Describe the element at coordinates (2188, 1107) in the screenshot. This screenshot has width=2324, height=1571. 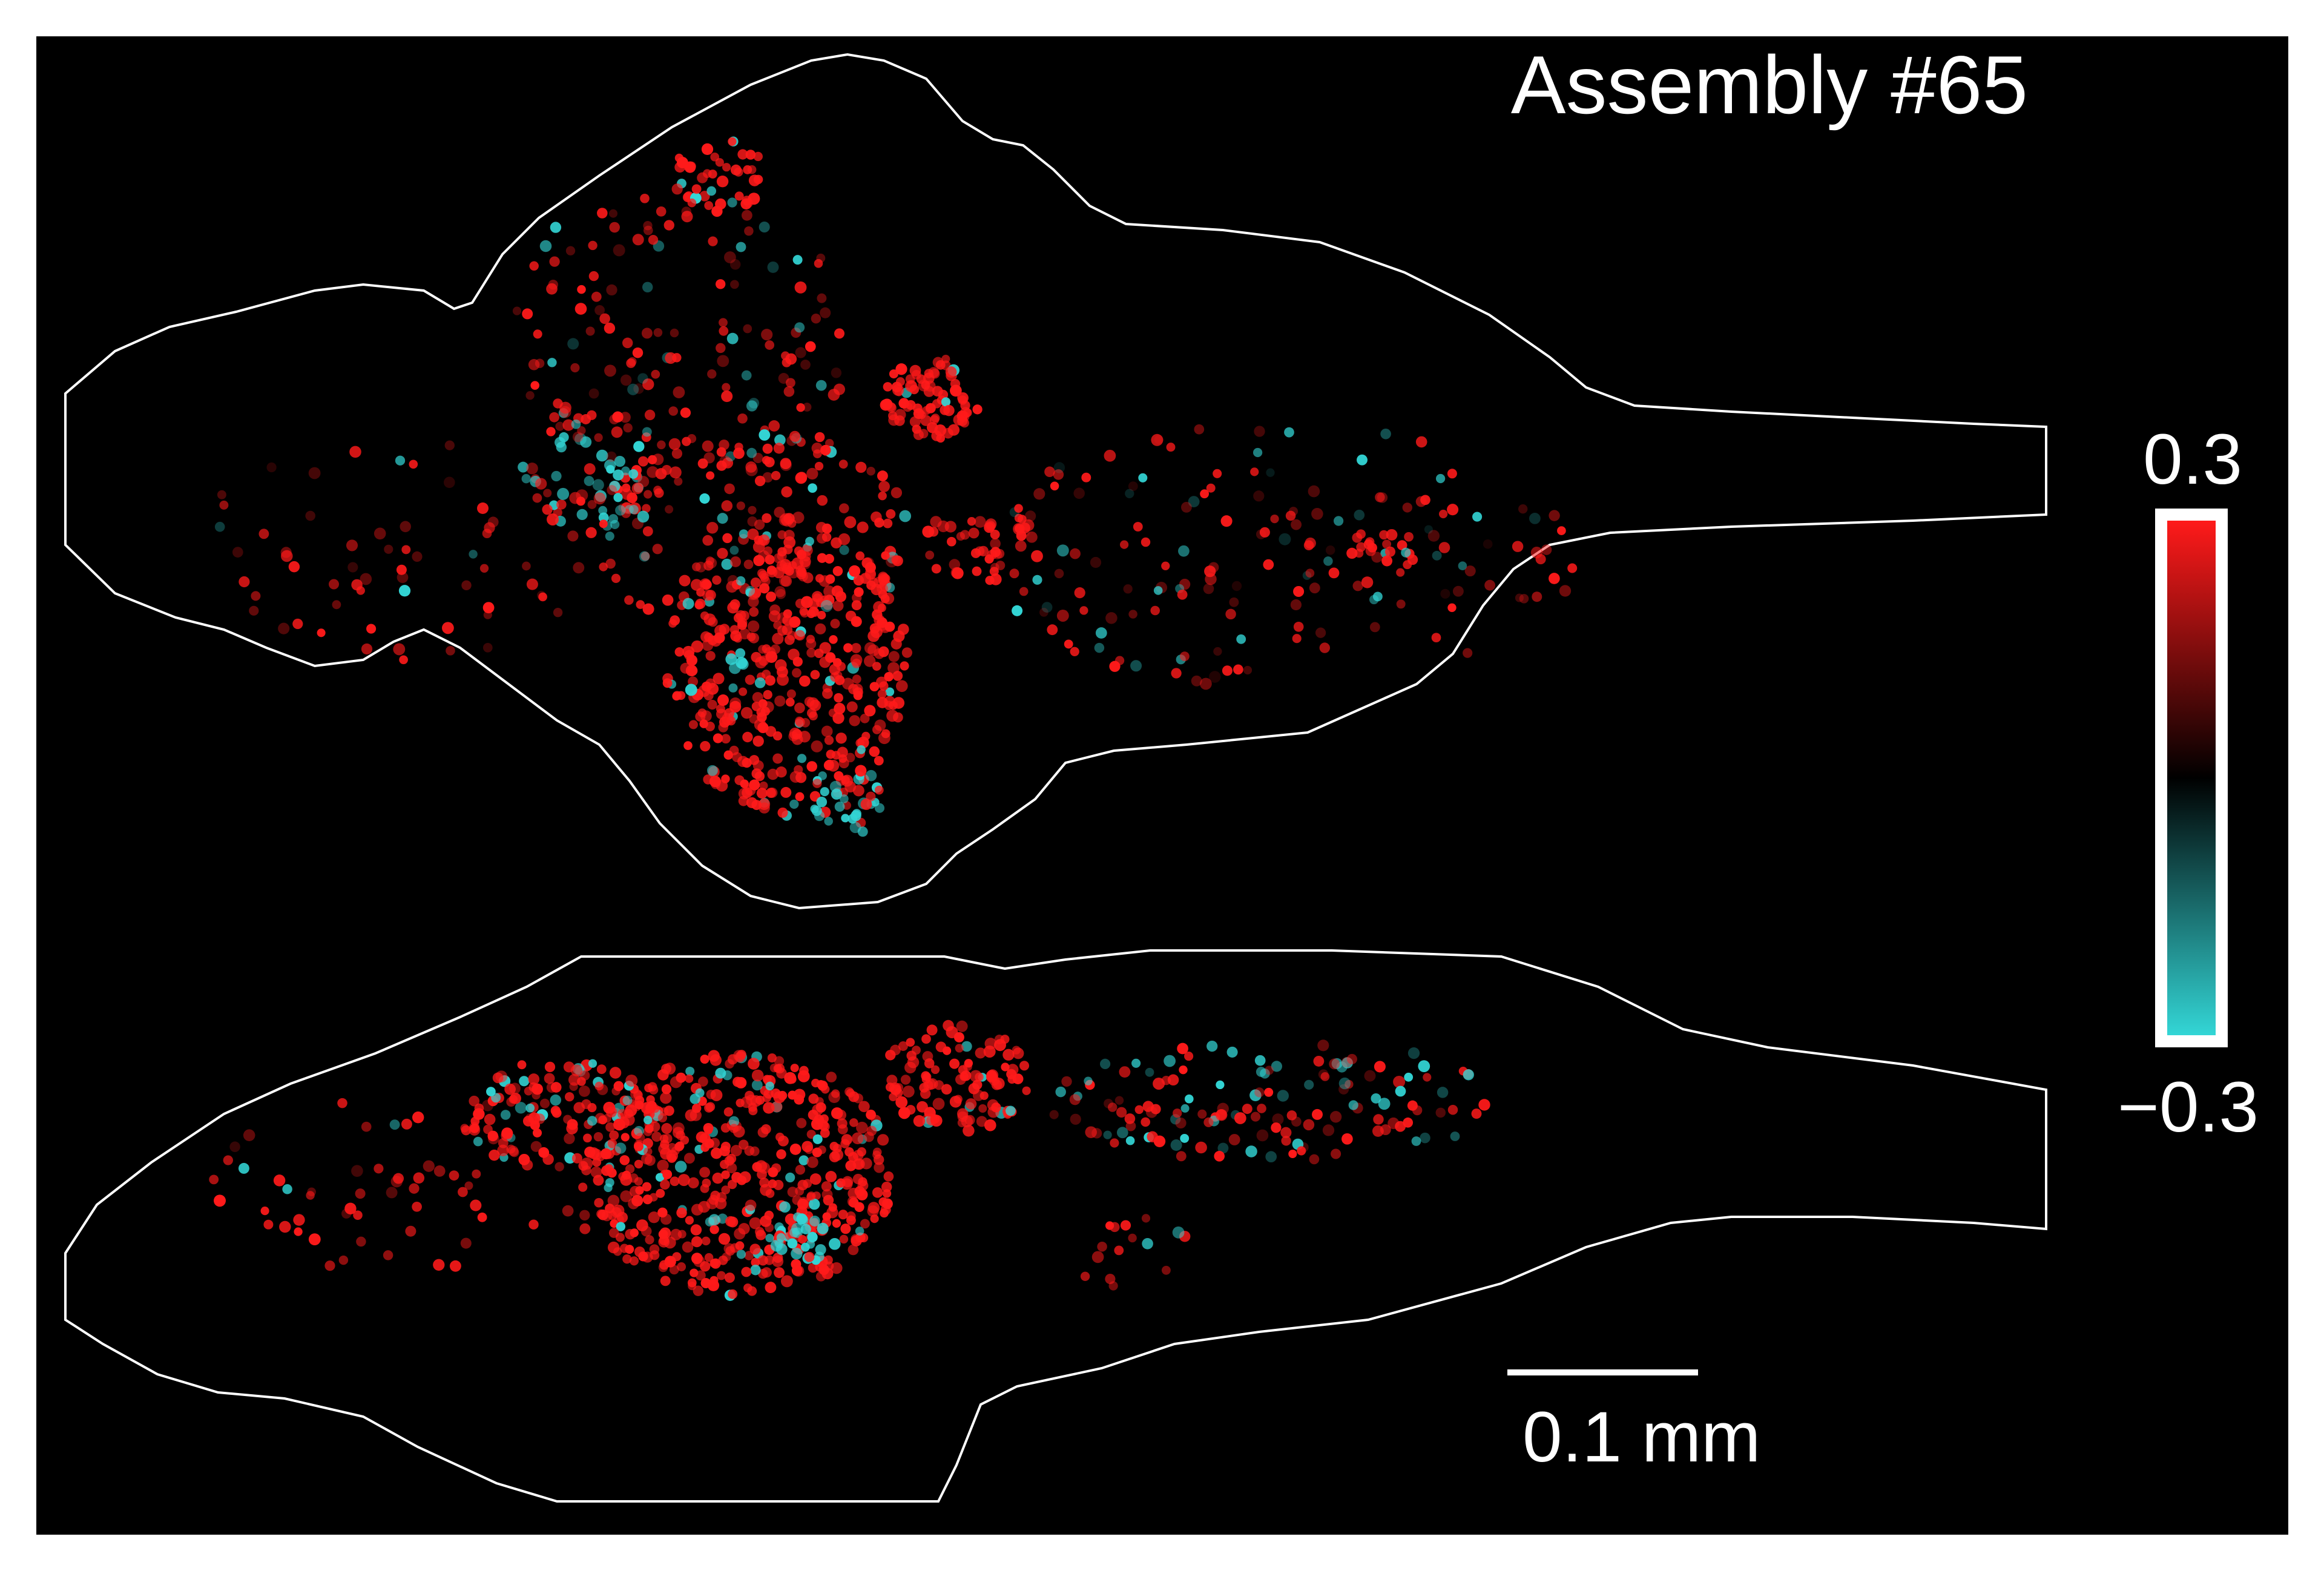
I see `colorbar-min-label: −0.3` at that location.